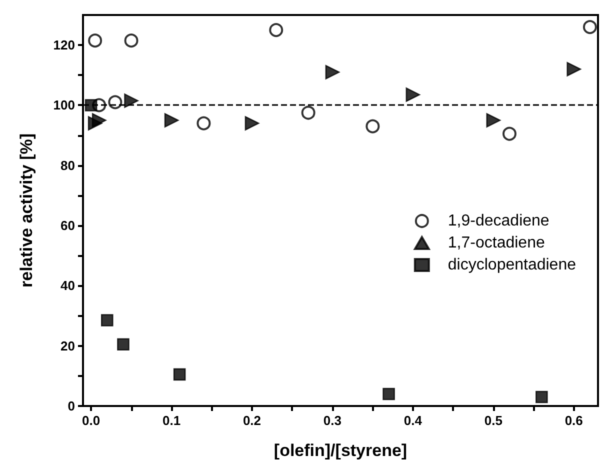 The width and height of the screenshot is (606, 471). I want to click on y-tick-label: 100, so click(64, 105).